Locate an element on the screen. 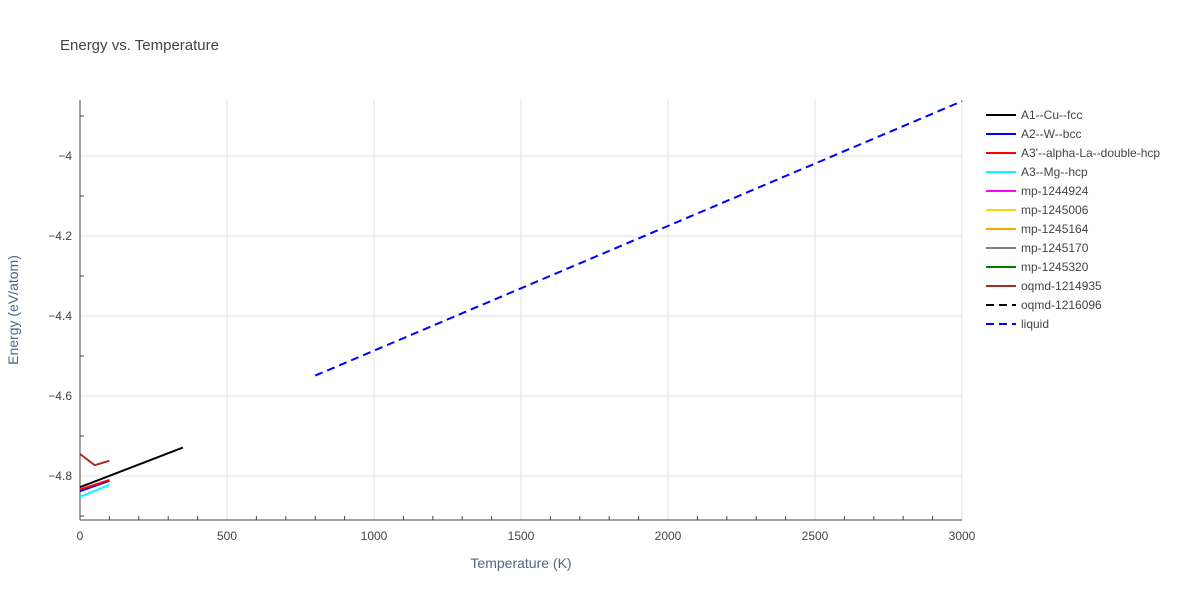 Image resolution: width=1200 pixels, height=600 pixels. legend-item: oqmd-1216096 is located at coordinates (1044, 305).